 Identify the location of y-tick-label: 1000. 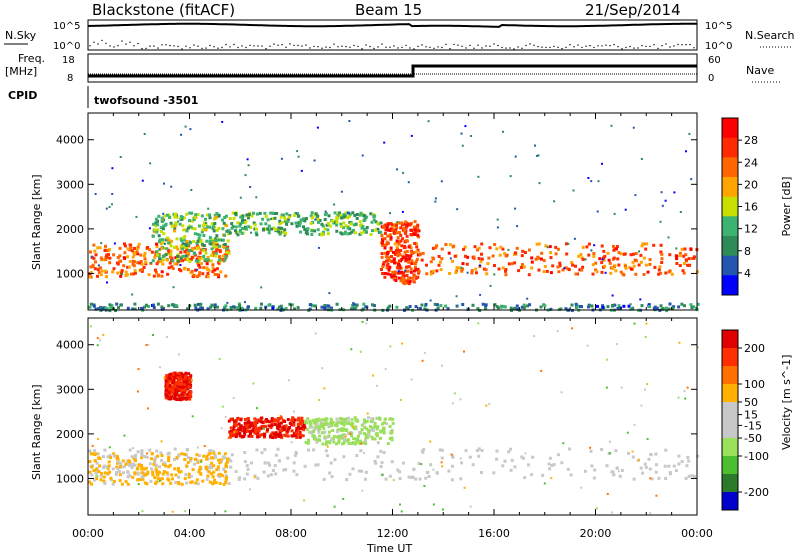
(70, 478).